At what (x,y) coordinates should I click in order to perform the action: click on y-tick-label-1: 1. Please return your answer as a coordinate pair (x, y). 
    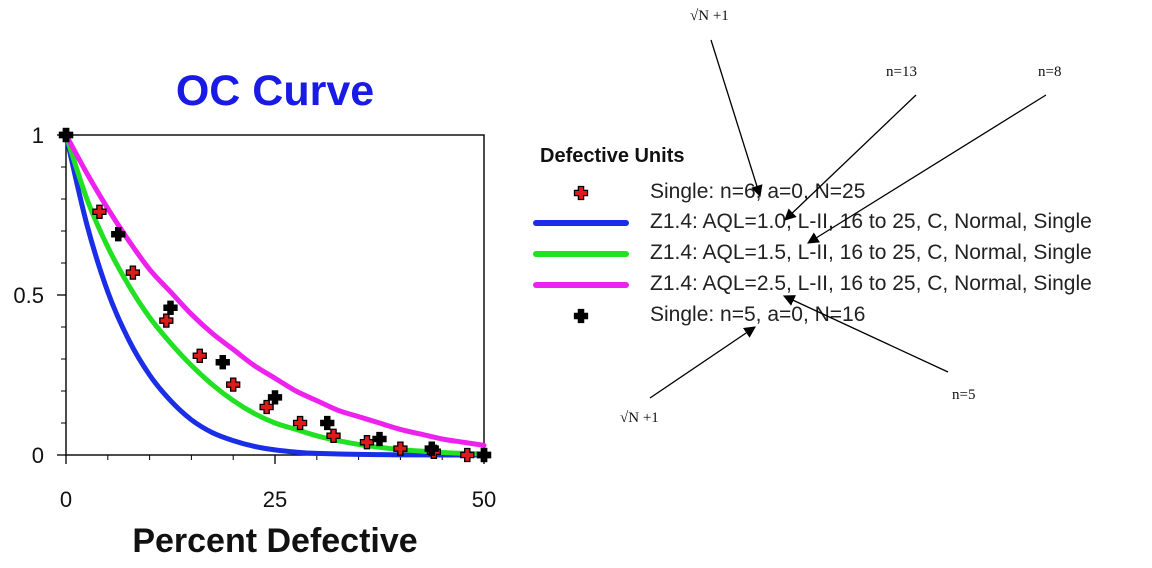
    Looking at the image, I should click on (38, 135).